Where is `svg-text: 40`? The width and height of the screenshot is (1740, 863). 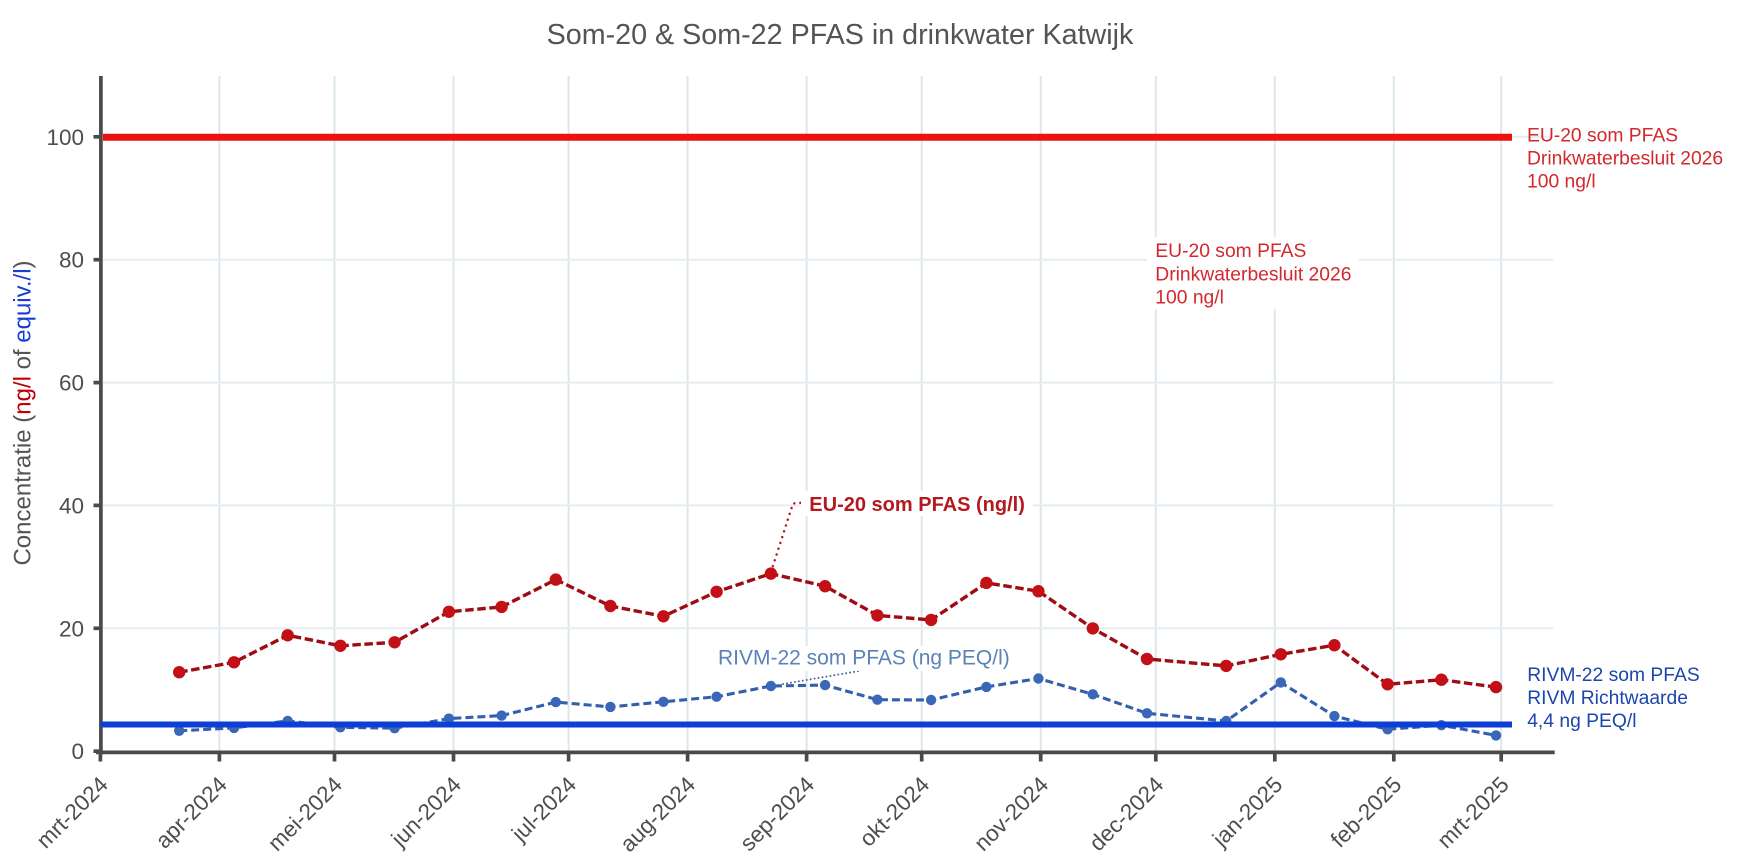 svg-text: 40 is located at coordinates (71, 505).